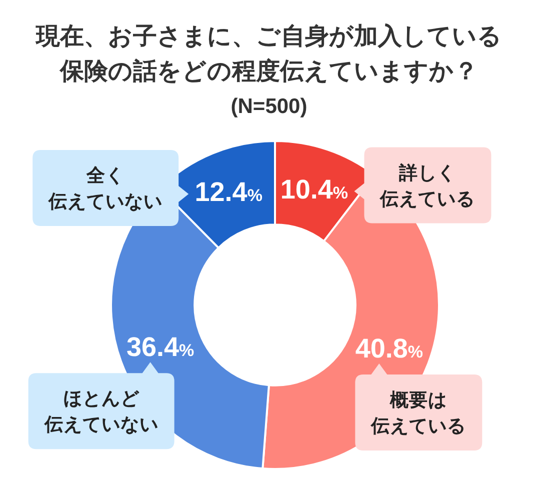  What do you see at coordinates (160, 347) in the screenshot?
I see `value-label: 36.4%` at bounding box center [160, 347].